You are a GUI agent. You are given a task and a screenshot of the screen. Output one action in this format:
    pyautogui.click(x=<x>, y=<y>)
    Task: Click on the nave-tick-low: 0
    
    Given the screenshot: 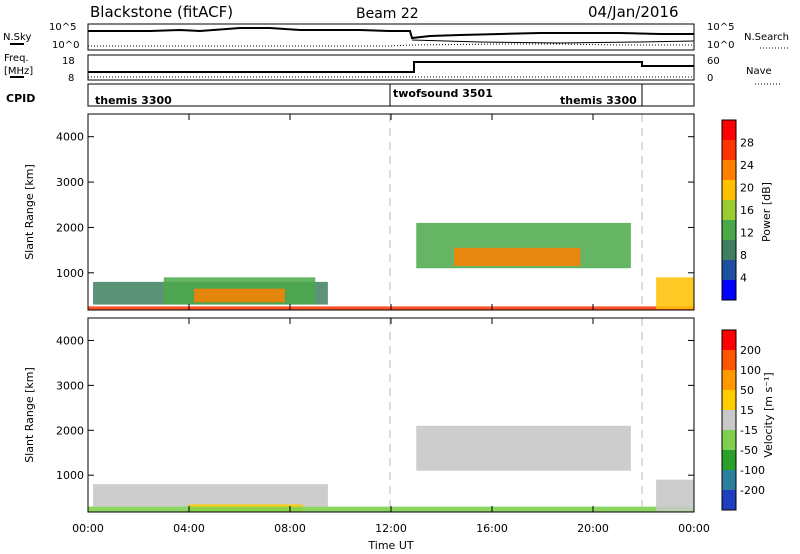 What is the action you would take?
    pyautogui.click(x=710, y=78)
    